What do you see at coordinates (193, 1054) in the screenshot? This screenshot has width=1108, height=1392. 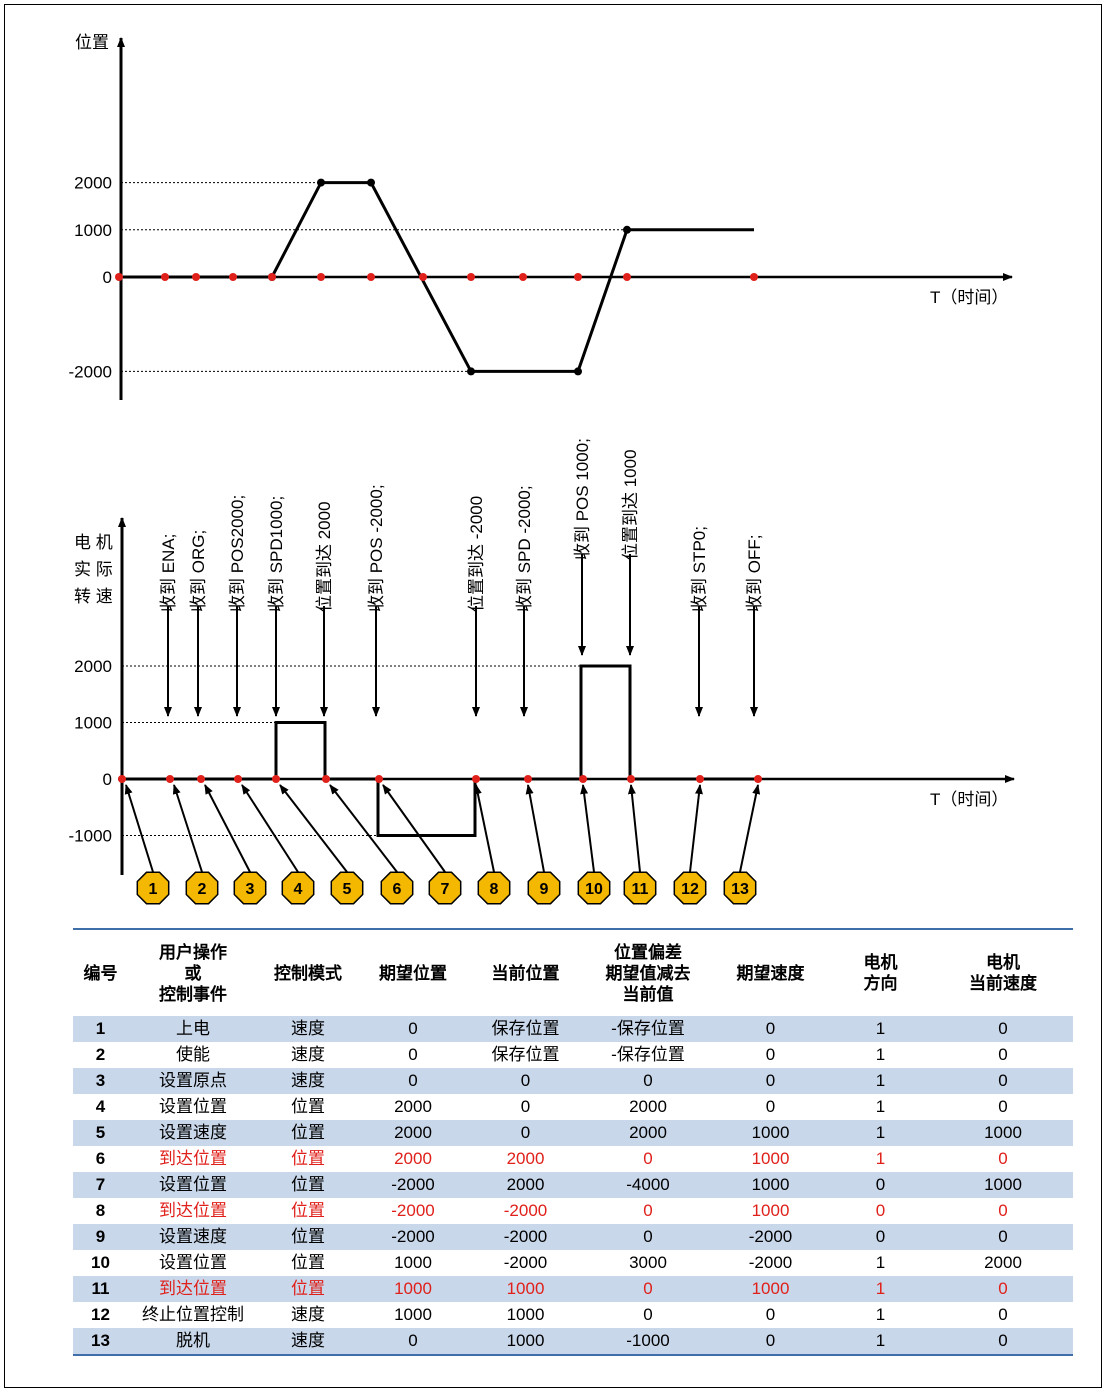 I see `table-cell: 使能` at bounding box center [193, 1054].